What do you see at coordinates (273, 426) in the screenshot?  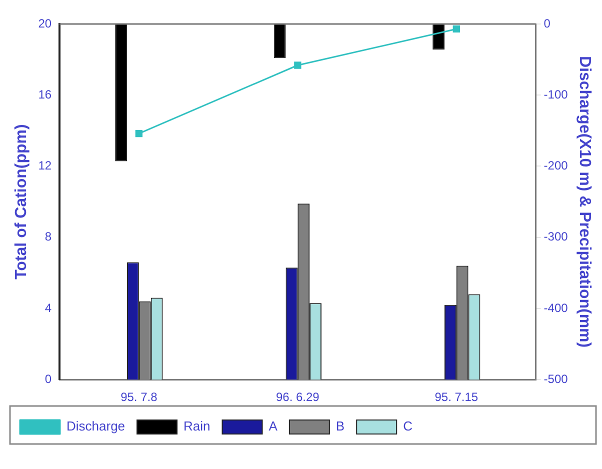 I see `legend-label: A` at bounding box center [273, 426].